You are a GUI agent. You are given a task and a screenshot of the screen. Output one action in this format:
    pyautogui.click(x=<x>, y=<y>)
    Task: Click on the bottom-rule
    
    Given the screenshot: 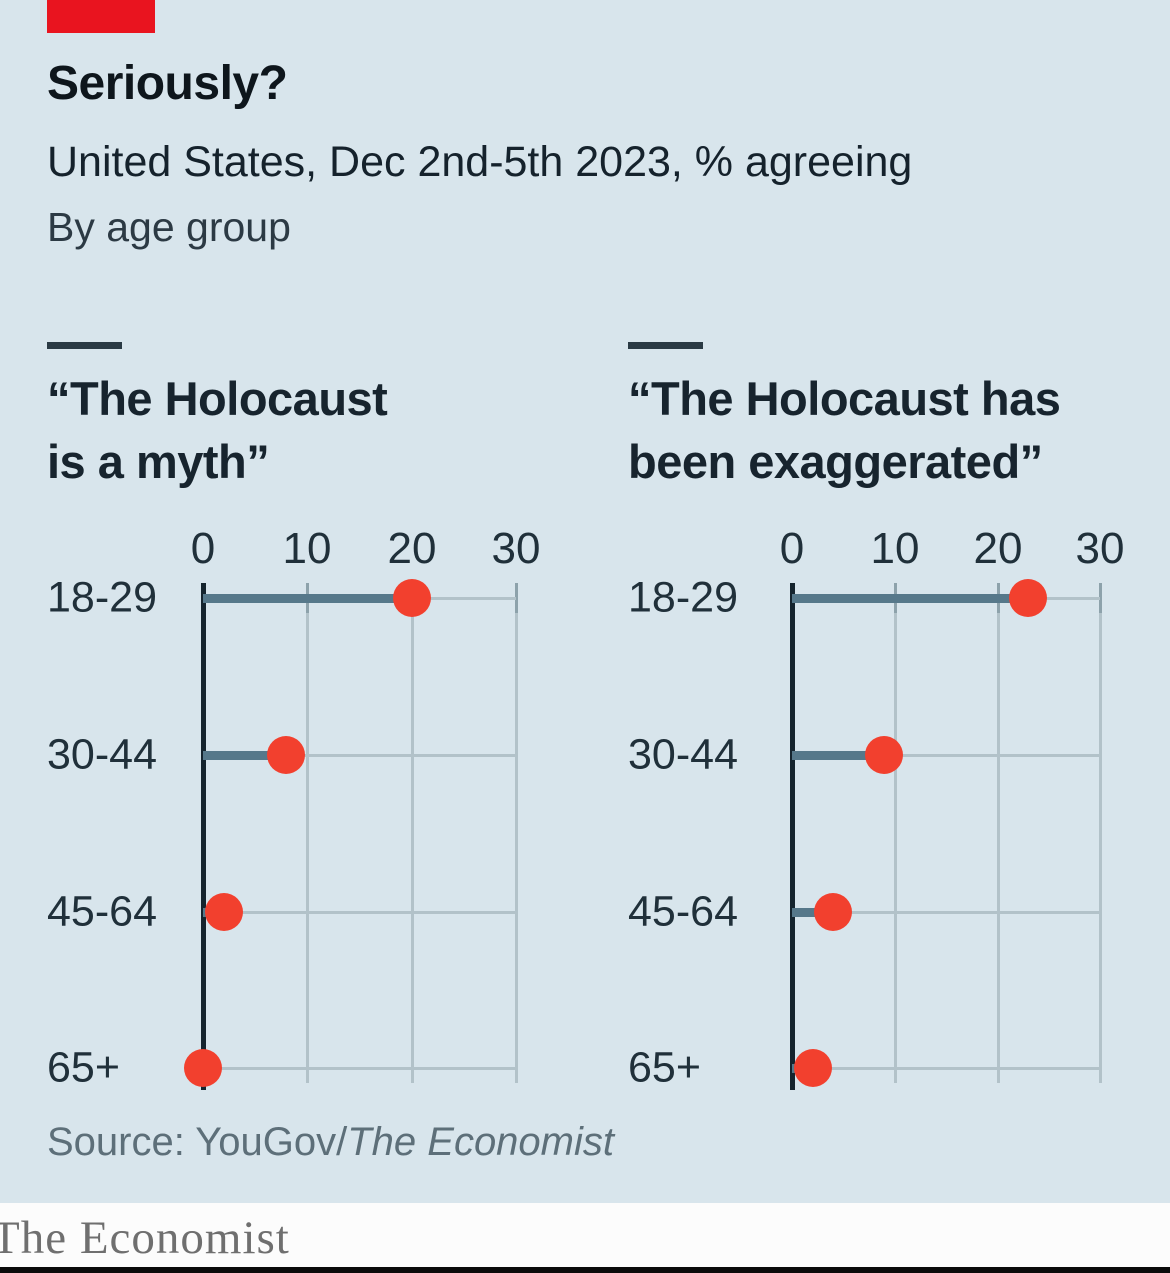 What is the action you would take?
    pyautogui.click(x=585, y=1270)
    